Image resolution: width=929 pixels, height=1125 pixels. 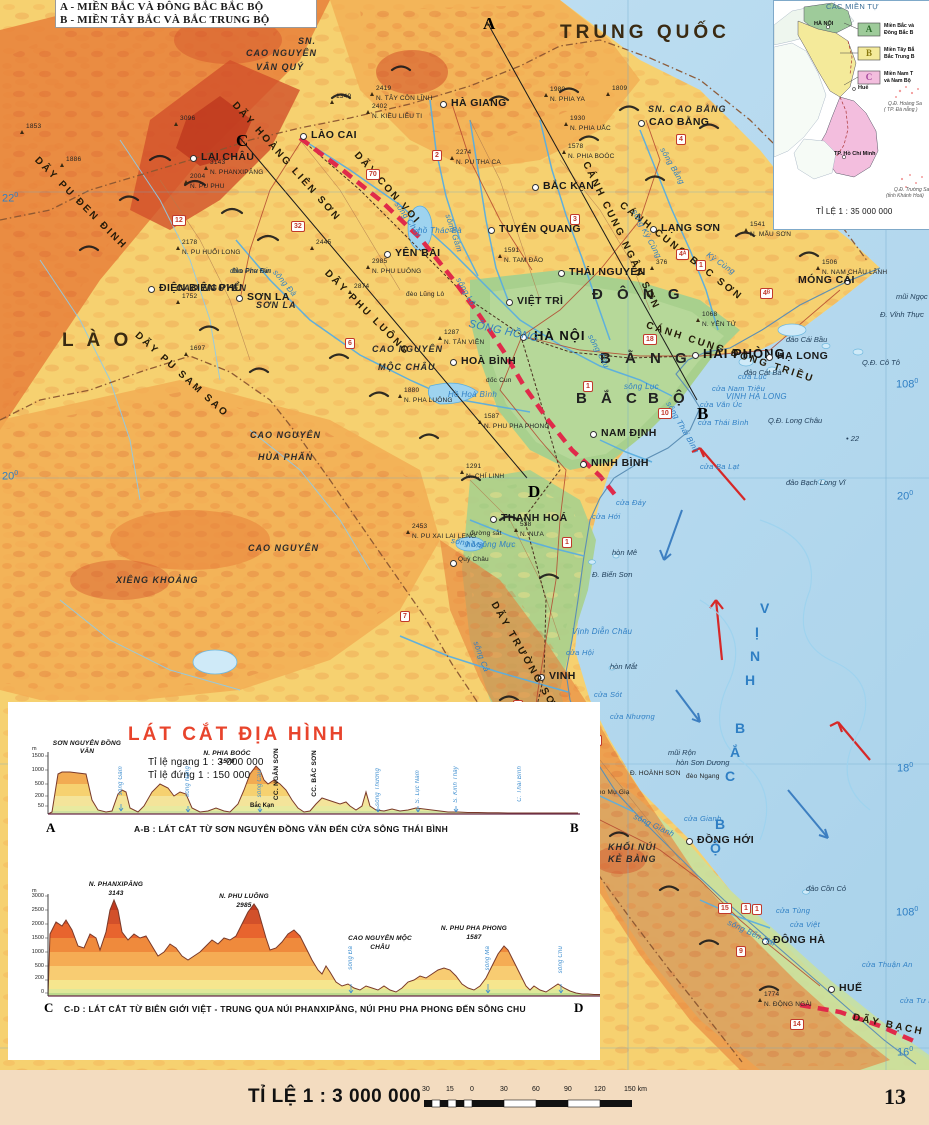 I want to click on road-number-badge-7: 1, so click(x=567, y=542).